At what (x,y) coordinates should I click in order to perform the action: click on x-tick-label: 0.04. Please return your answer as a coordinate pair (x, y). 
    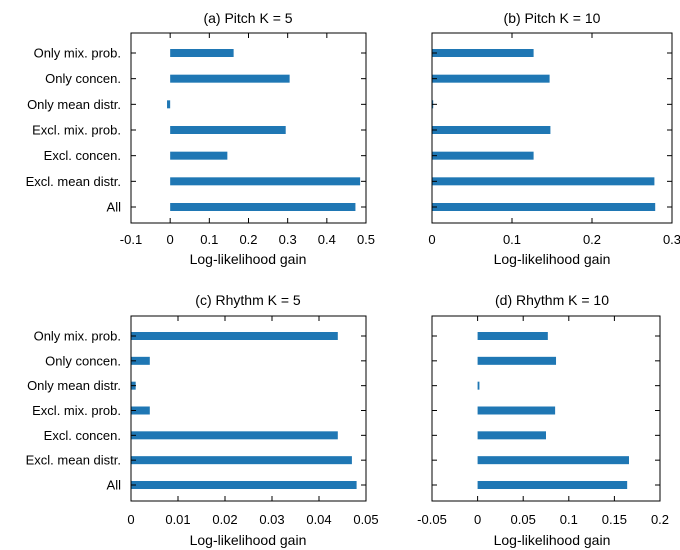
    Looking at the image, I should click on (318, 519).